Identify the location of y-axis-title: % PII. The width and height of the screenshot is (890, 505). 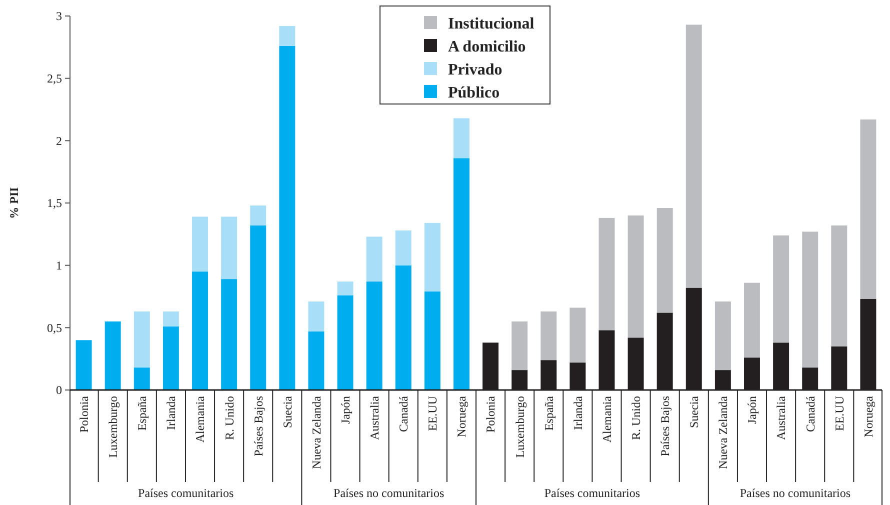
(14, 202).